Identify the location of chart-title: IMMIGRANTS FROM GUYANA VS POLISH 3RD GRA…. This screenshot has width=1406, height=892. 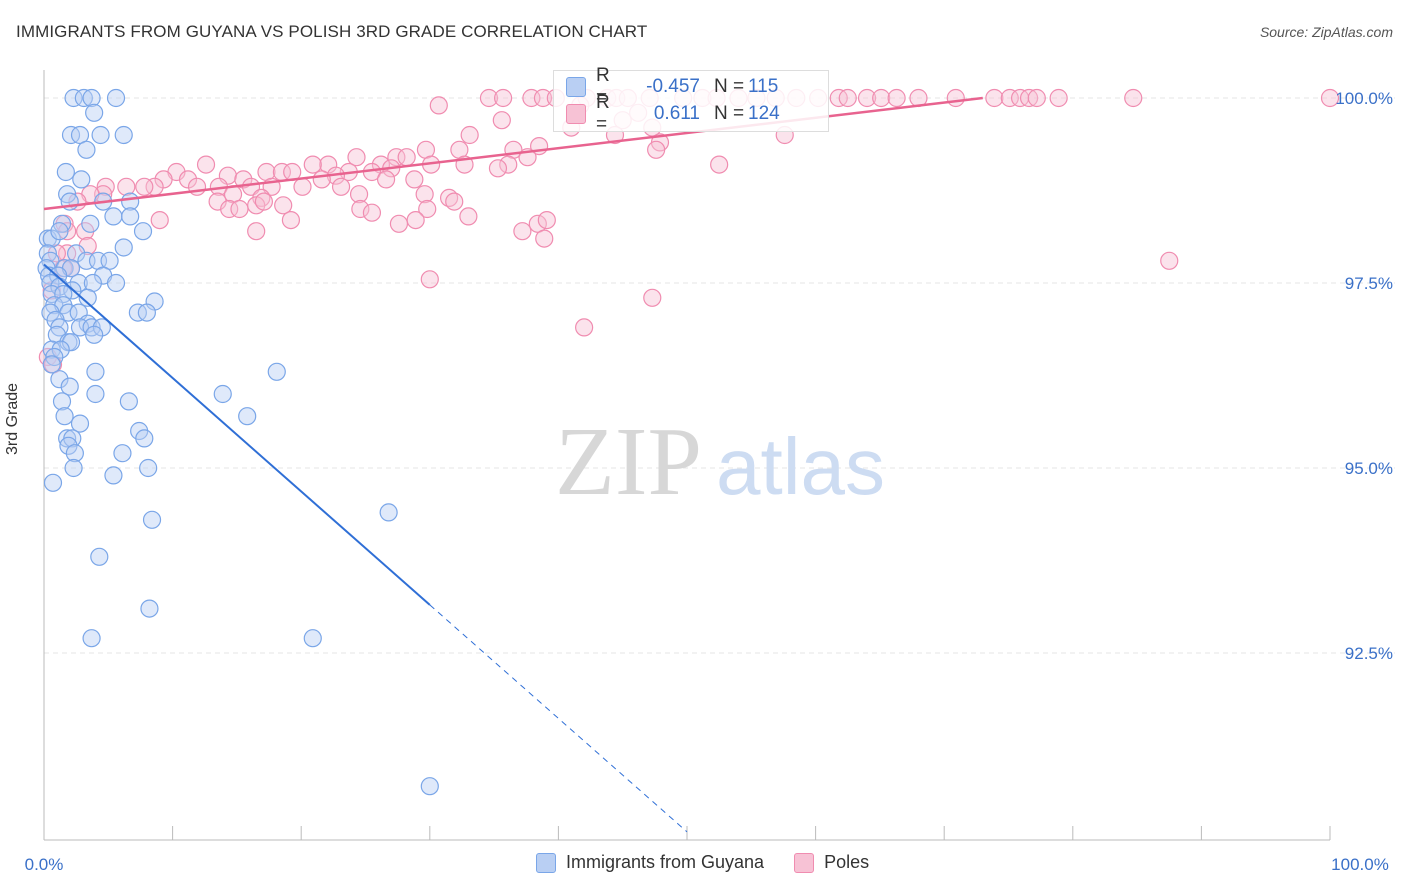
(332, 31).